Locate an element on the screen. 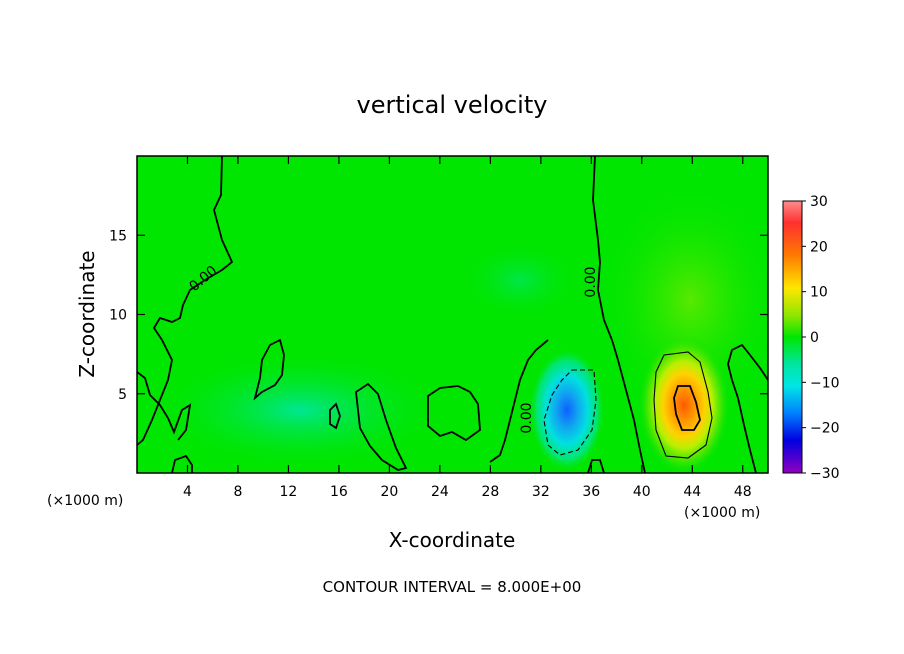 Image resolution: width=904 pixels, height=654 pixels. colorbar-tick-label: 0 is located at coordinates (814, 338).